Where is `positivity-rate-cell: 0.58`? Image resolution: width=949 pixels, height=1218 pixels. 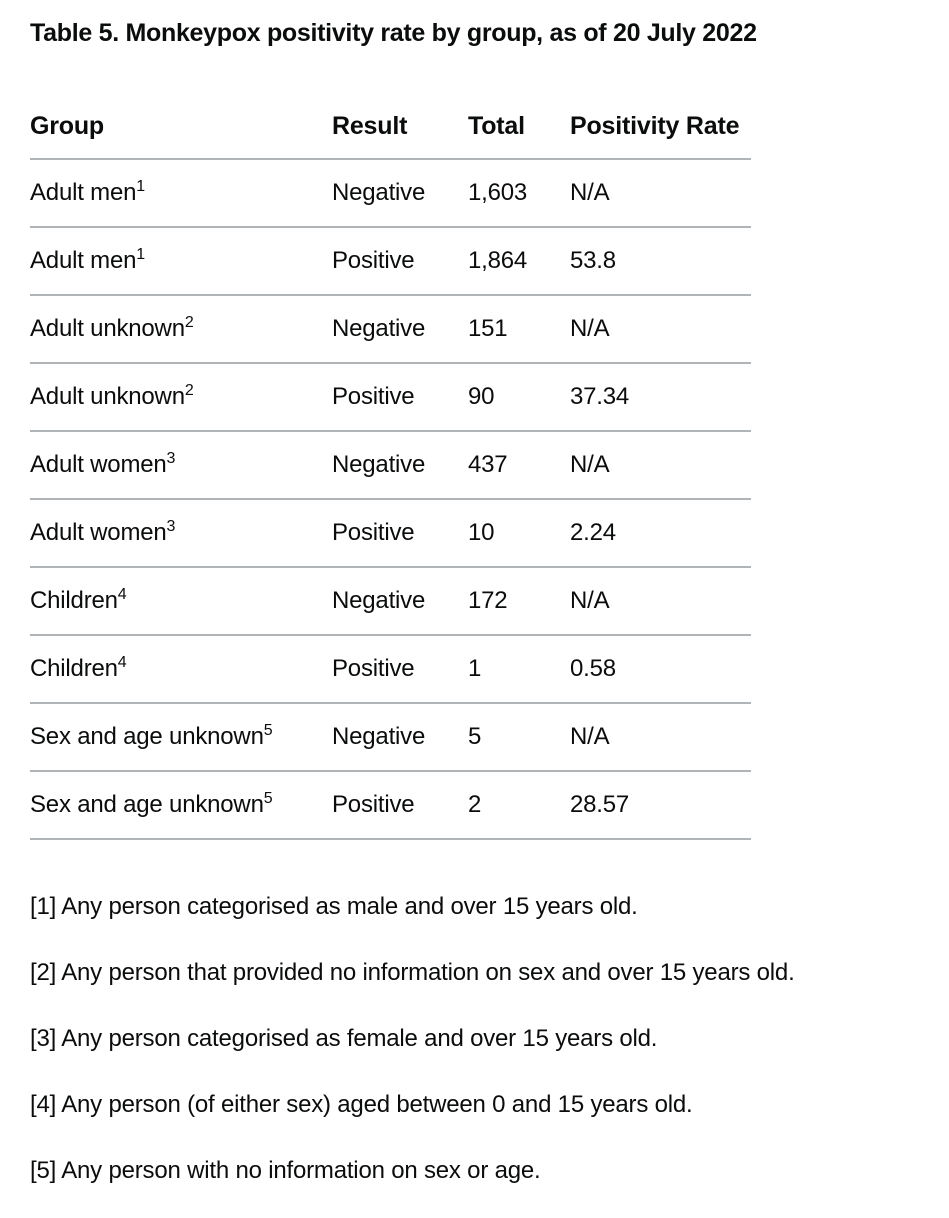
positivity-rate-cell: 0.58 is located at coordinates (660, 669).